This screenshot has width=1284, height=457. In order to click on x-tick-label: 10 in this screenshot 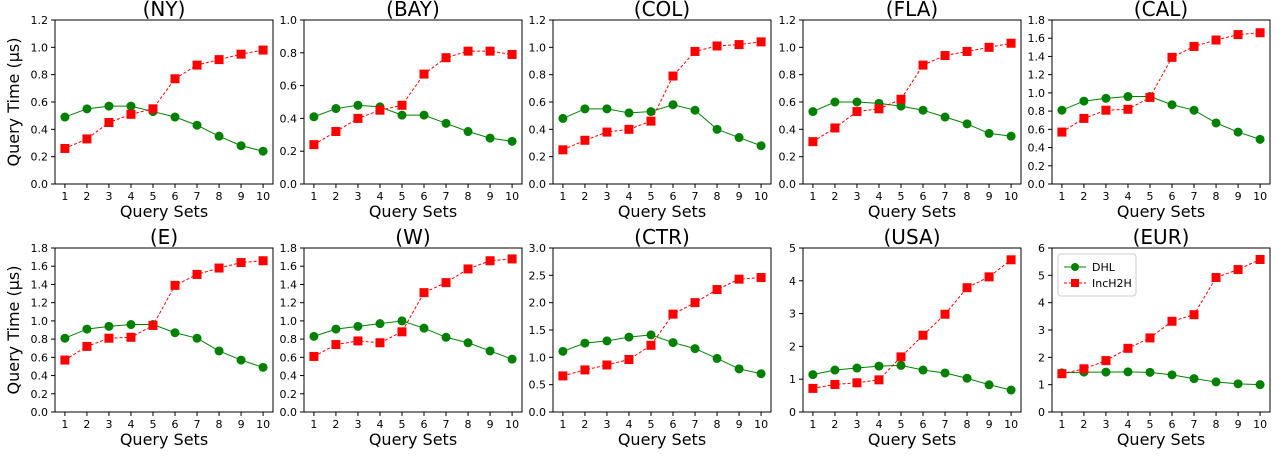, I will do `click(512, 196)`.